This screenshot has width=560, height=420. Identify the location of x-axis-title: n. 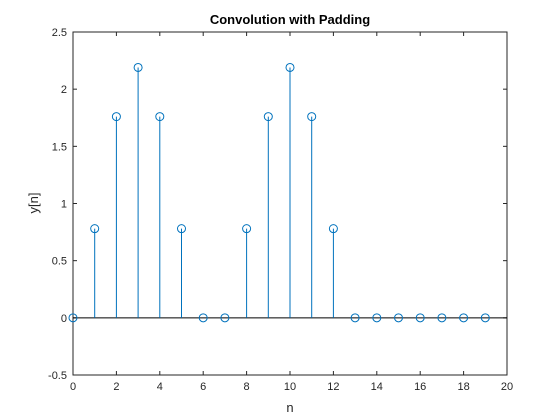
(289, 407).